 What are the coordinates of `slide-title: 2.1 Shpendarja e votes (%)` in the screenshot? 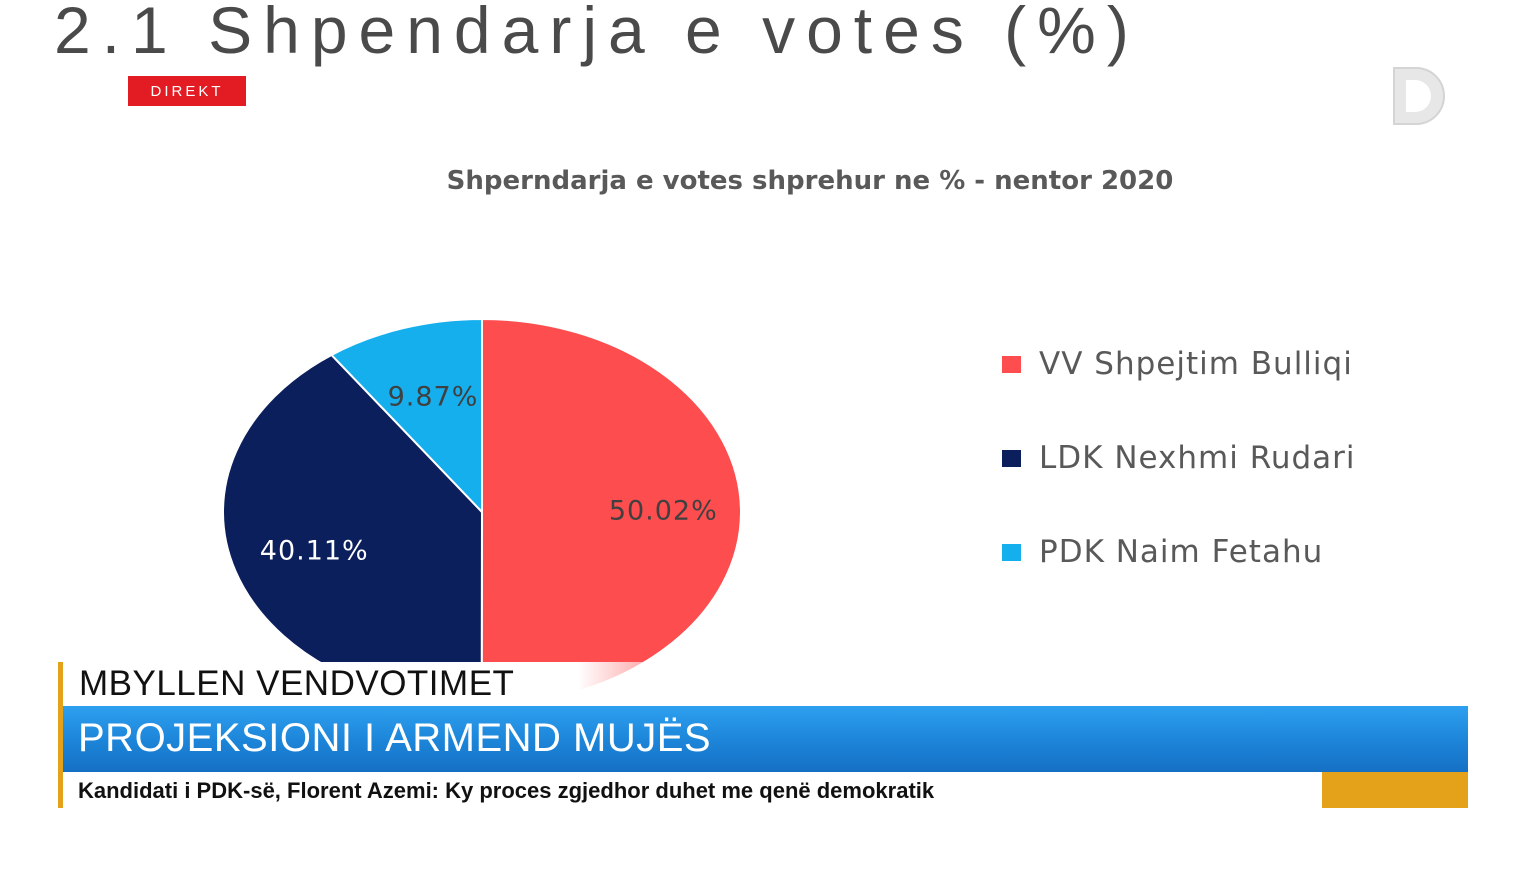 It's located at (597, 33).